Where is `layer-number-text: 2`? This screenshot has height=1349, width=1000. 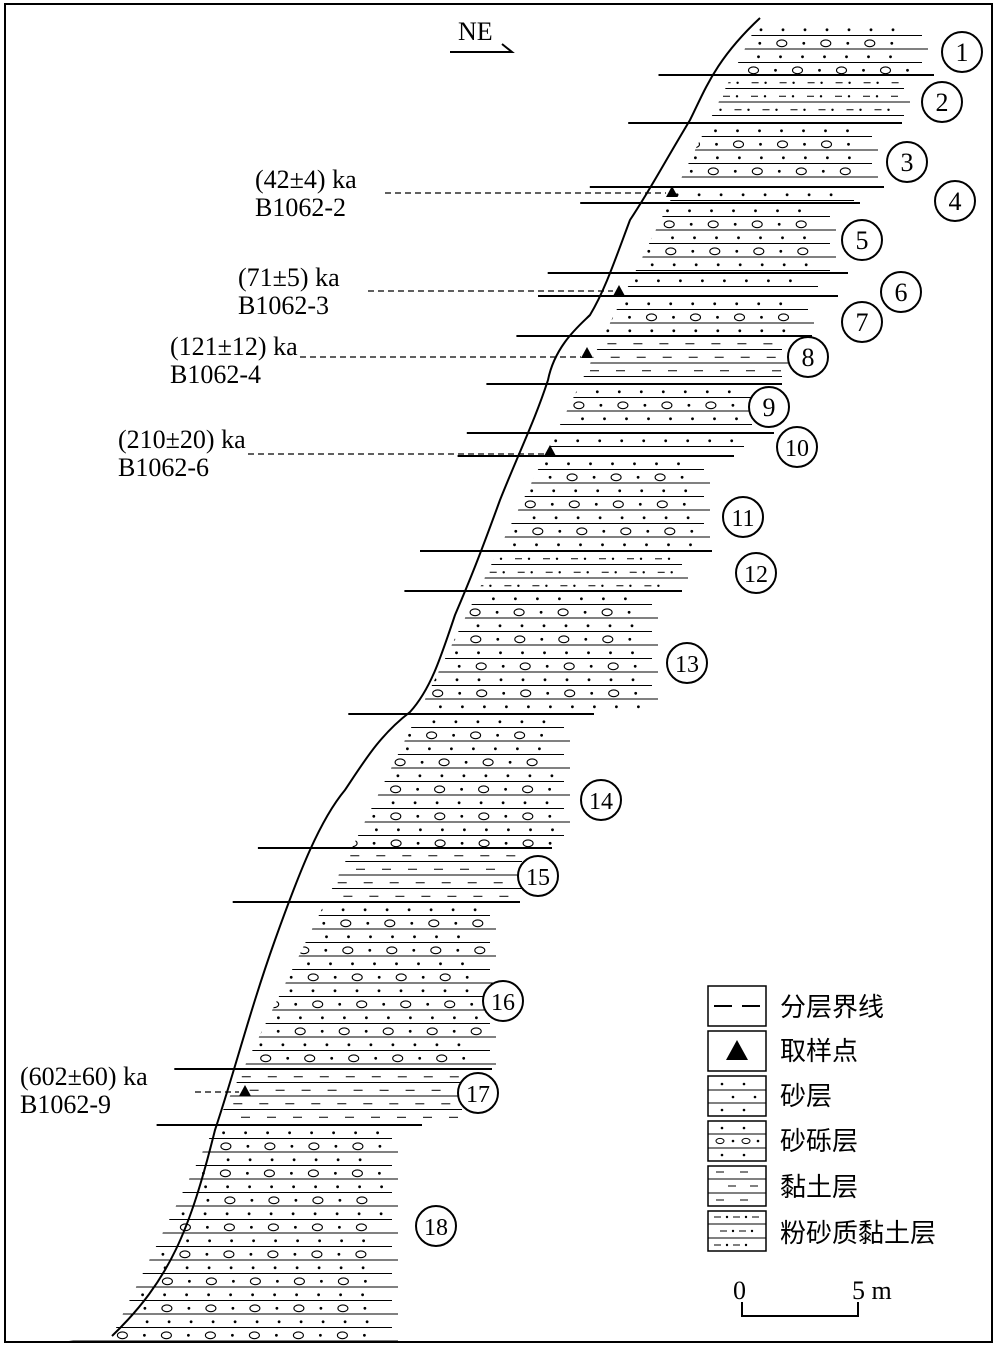 layer-number-text: 2 is located at coordinates (942, 102).